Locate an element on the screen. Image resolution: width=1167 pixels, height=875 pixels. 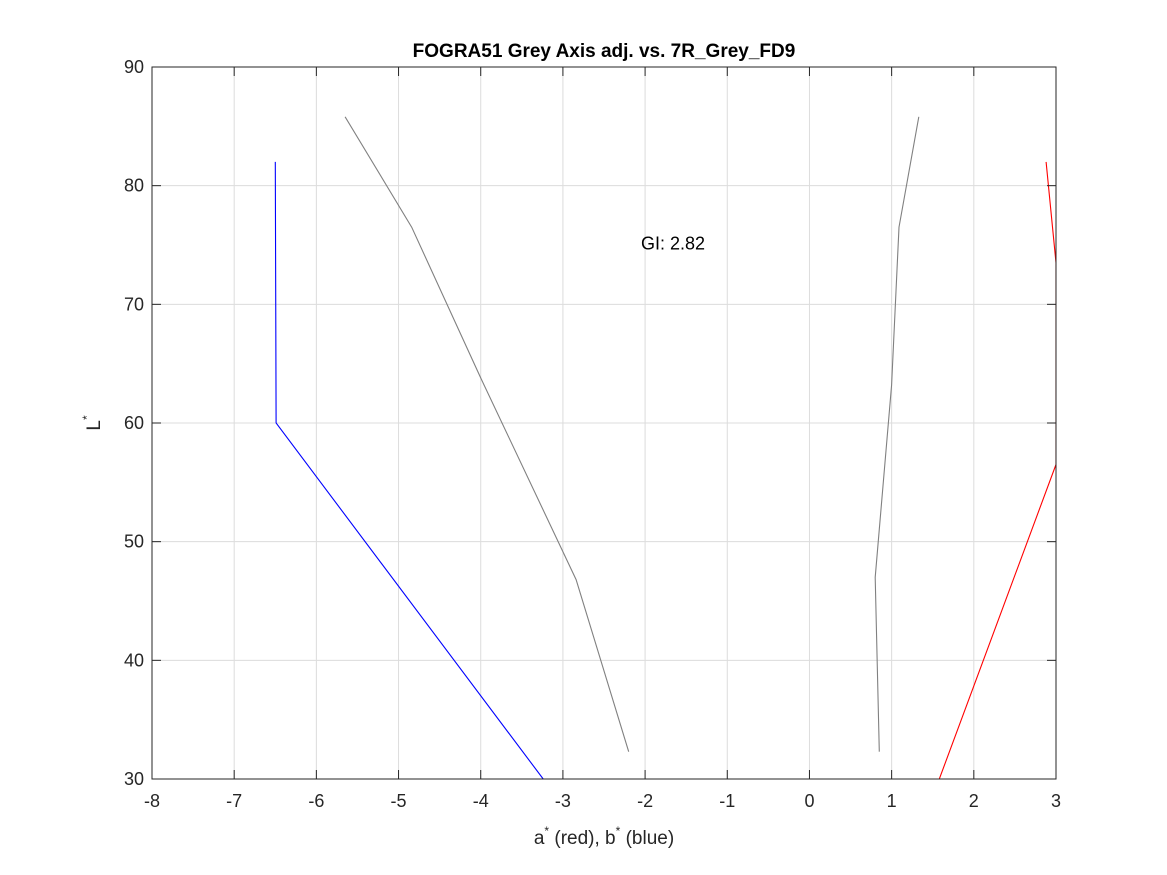
x-axis-label: a* (red), b* (blue) is located at coordinates (604, 836).